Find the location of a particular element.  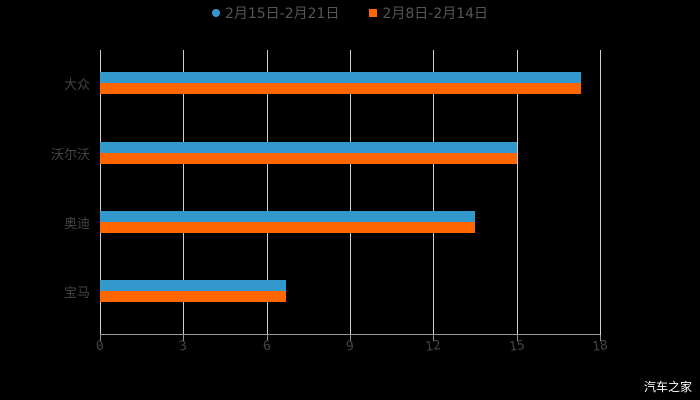

legend-item-week-feb15-21: 2月15日-2月21日 is located at coordinates (275, 13).